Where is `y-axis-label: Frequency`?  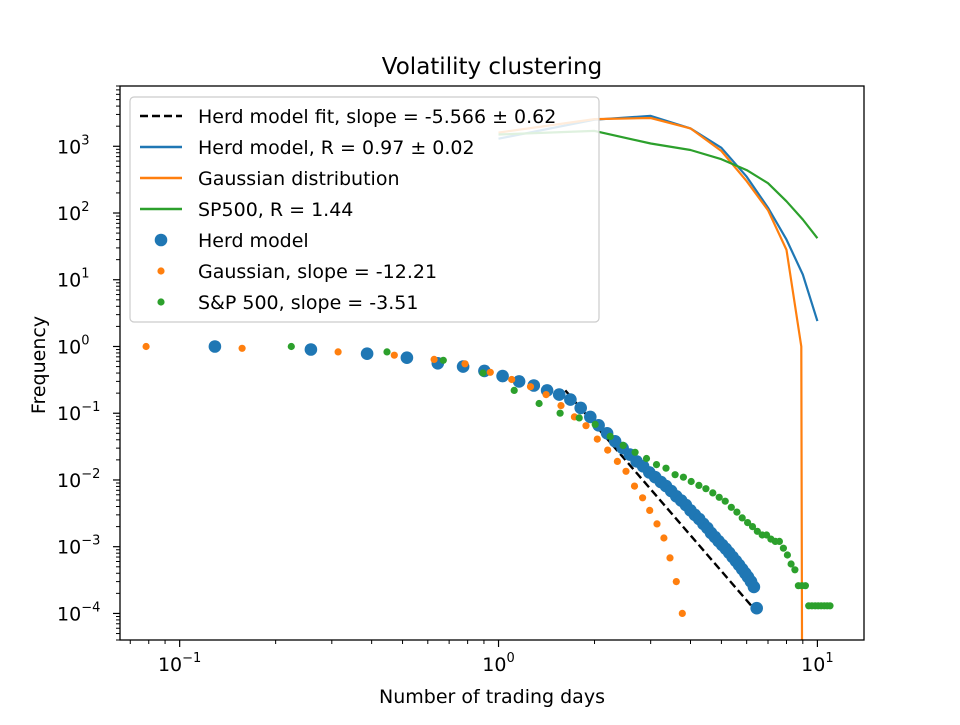
y-axis-label: Frequency is located at coordinates (39, 365).